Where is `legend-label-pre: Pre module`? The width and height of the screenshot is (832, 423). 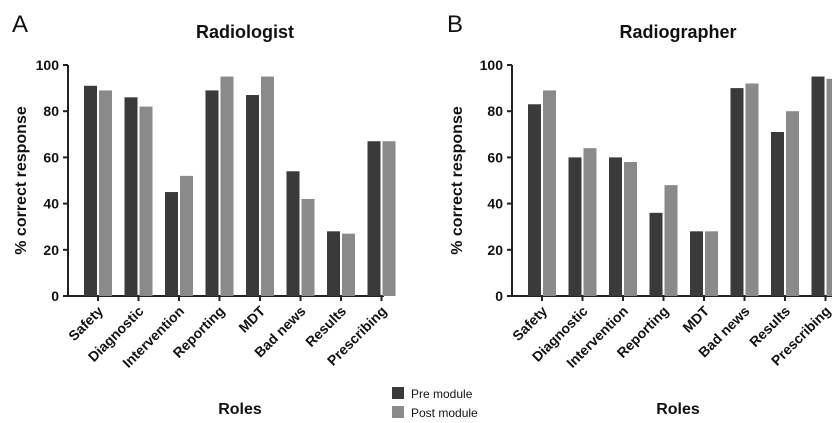
legend-label-pre: Pre module is located at coordinates (442, 394).